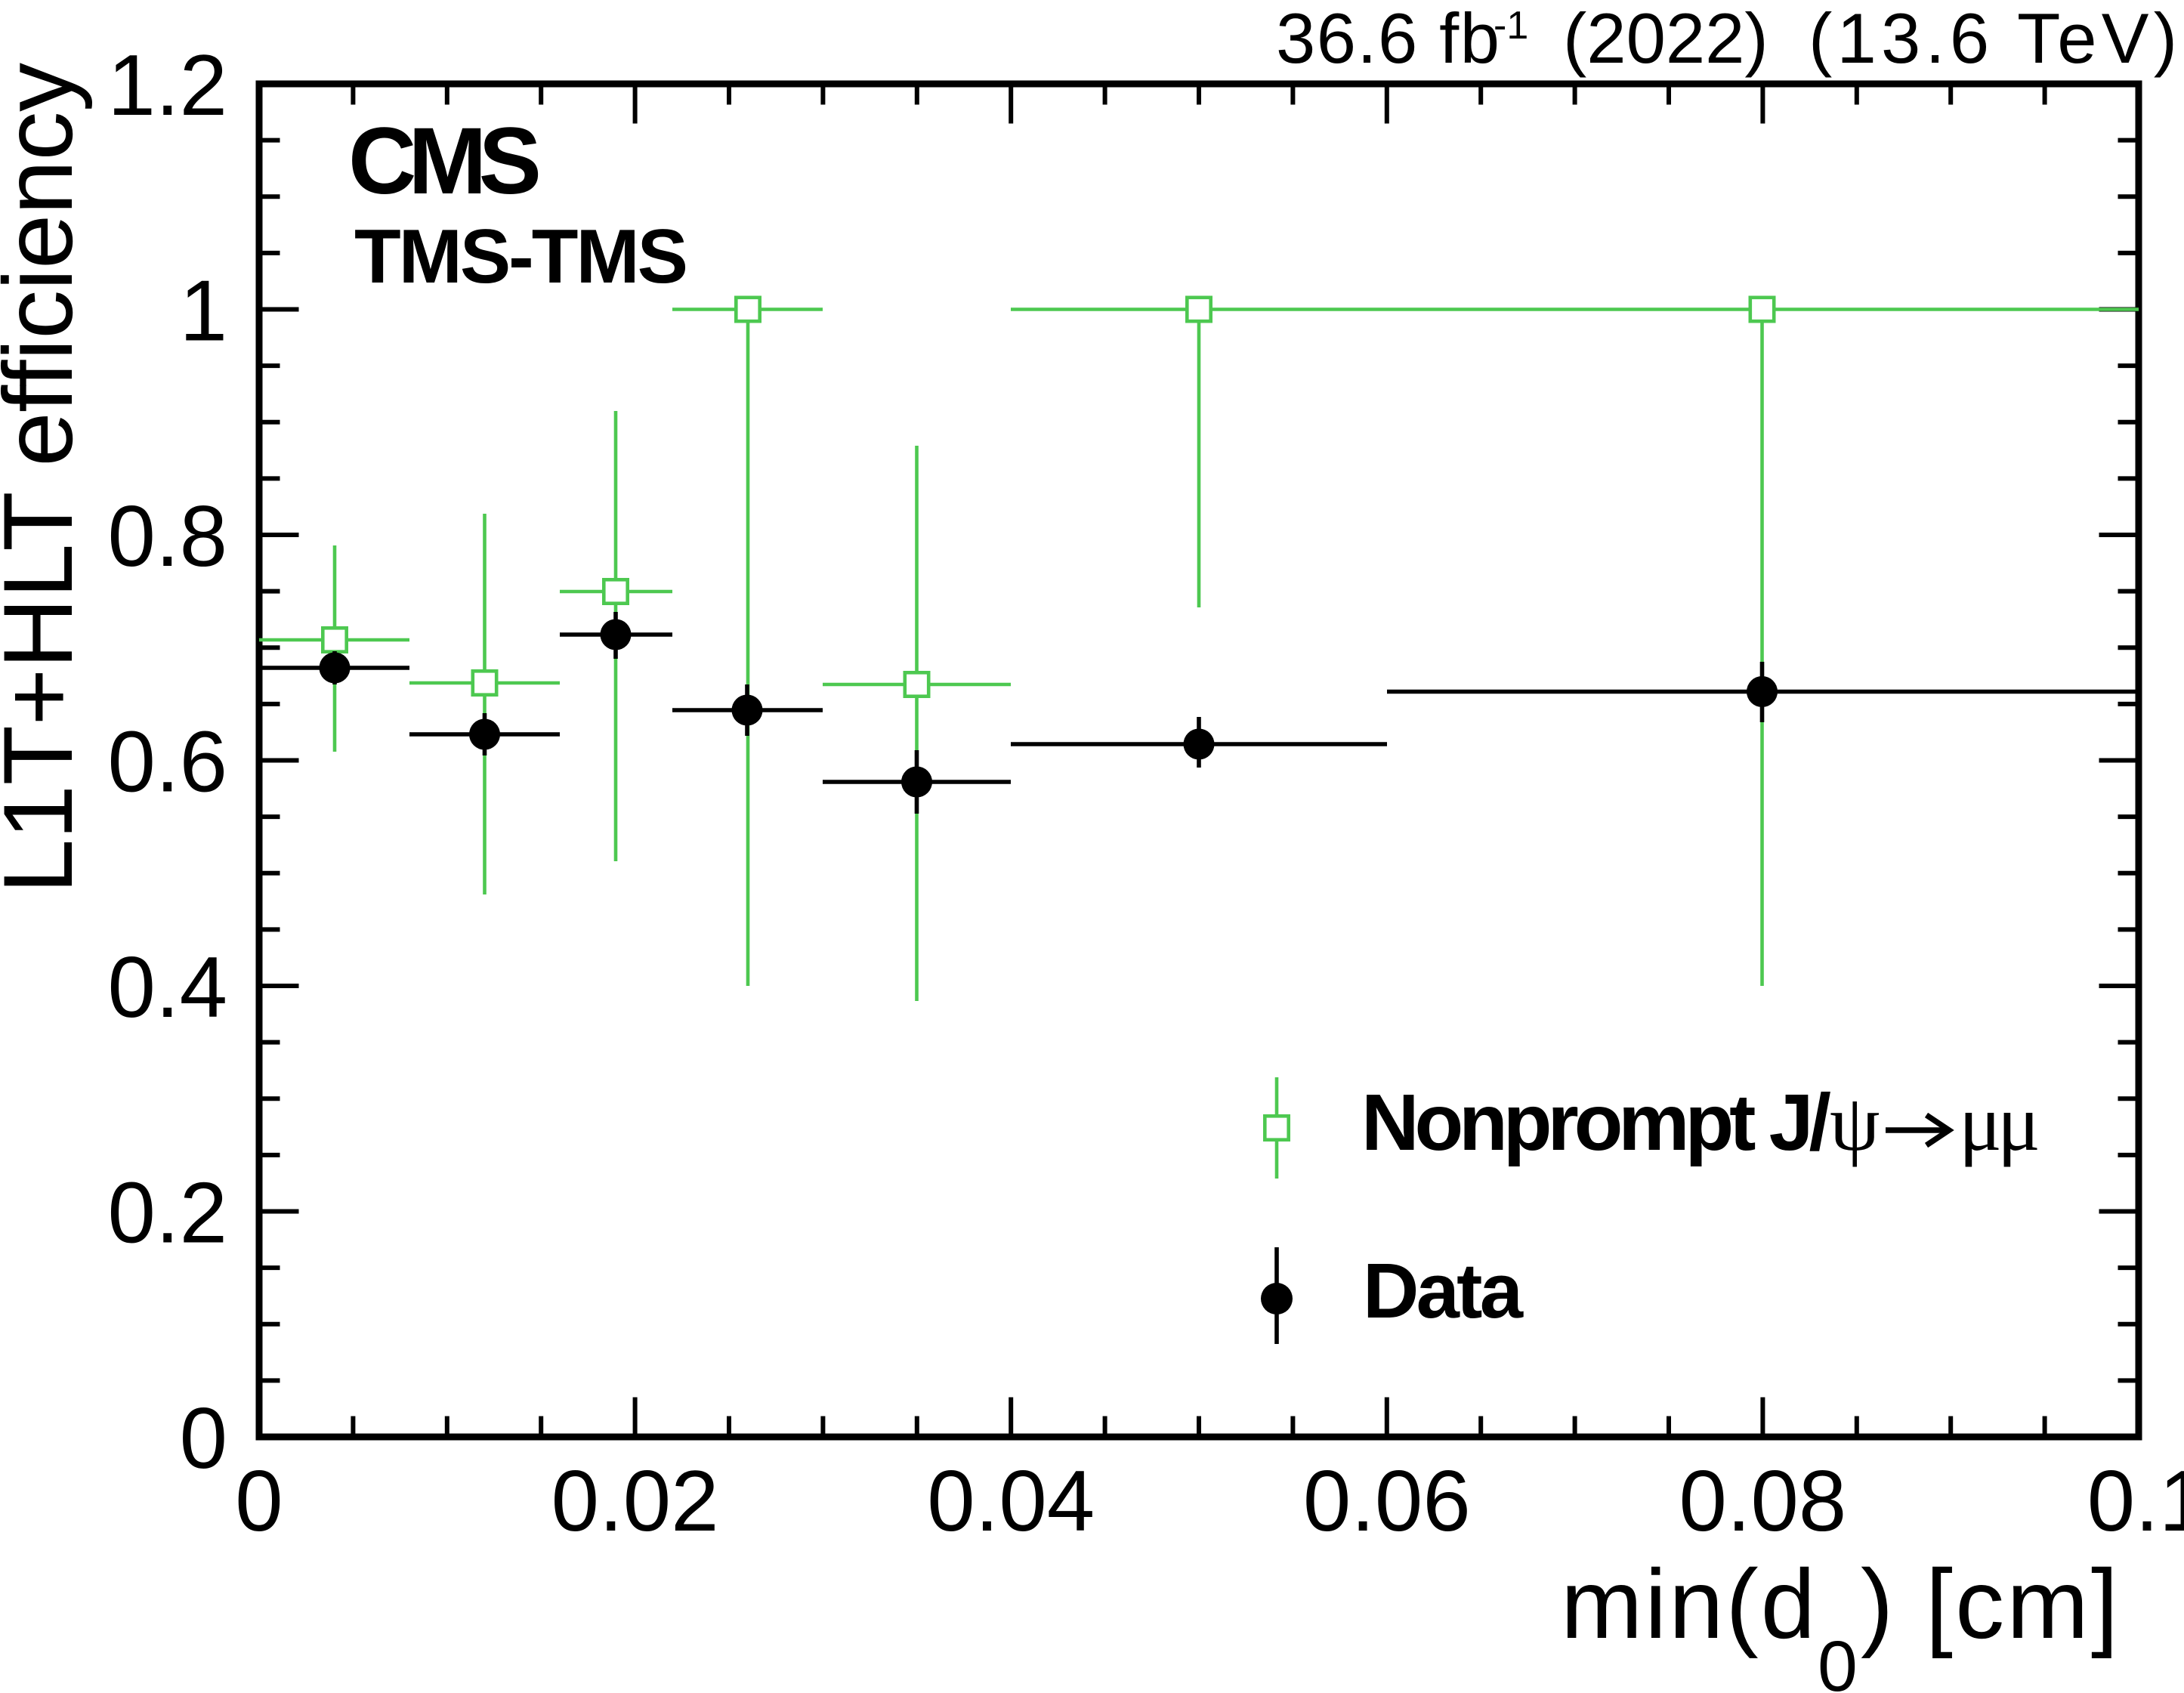 The width and height of the screenshot is (2184, 1693). I want to click on svg-text: TMS-TMS, so click(521, 257).